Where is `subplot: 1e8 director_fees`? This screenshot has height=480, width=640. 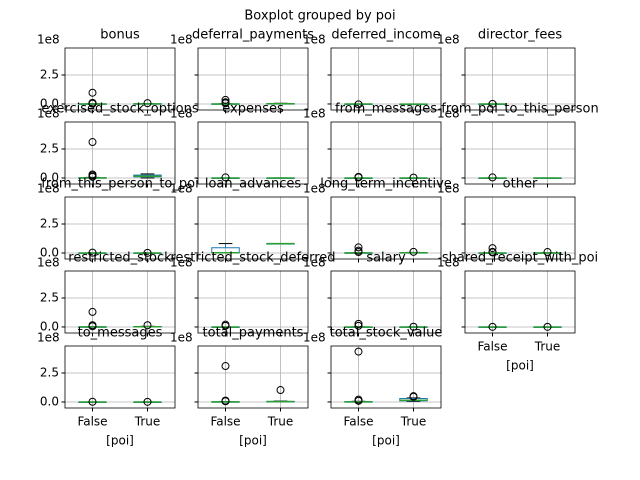
subplot: 1e8 director_fees is located at coordinates (506, 71).